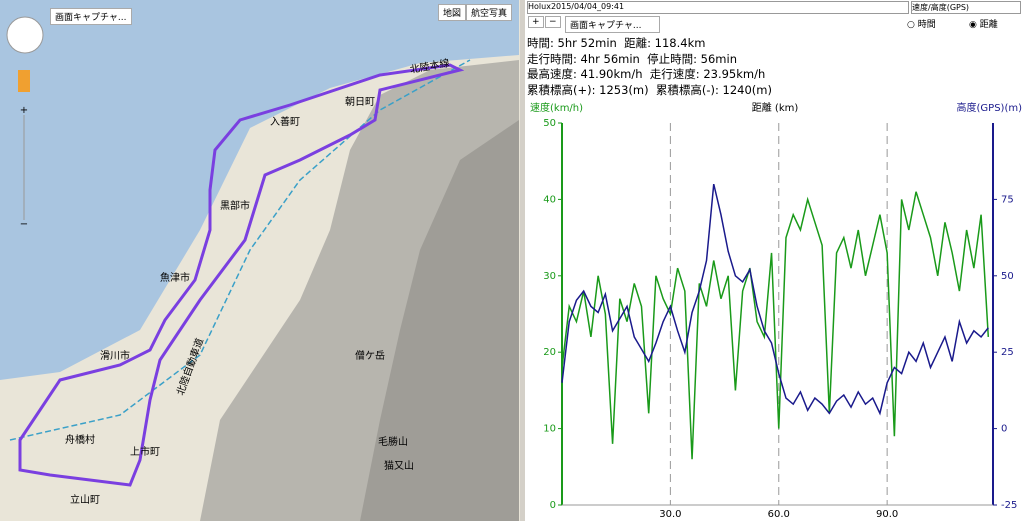 This screenshot has width=1024, height=521. What do you see at coordinates (775, 107) in the screenshot?
I see `x-axis-title: 距離 (km)` at bounding box center [775, 107].